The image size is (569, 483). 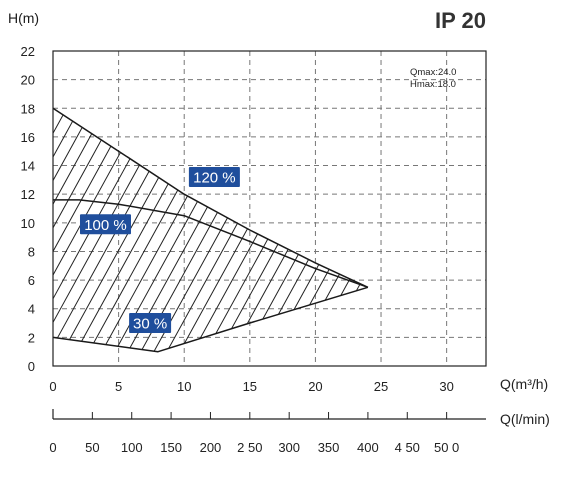 I want to click on x-tick-label: 5, so click(x=118, y=386).